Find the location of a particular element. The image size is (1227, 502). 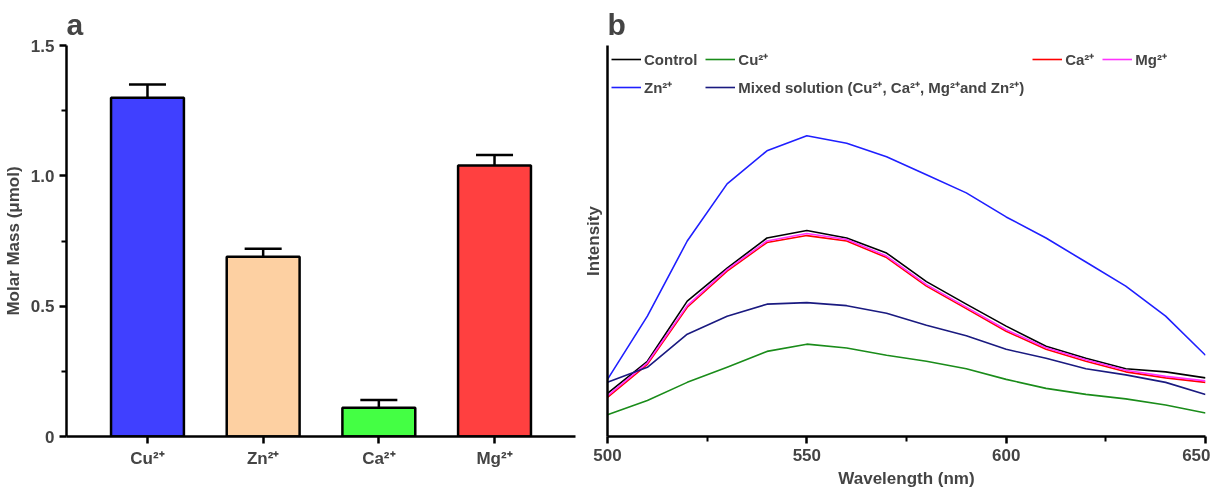

x-tick-label: 600 is located at coordinates (1006, 455).